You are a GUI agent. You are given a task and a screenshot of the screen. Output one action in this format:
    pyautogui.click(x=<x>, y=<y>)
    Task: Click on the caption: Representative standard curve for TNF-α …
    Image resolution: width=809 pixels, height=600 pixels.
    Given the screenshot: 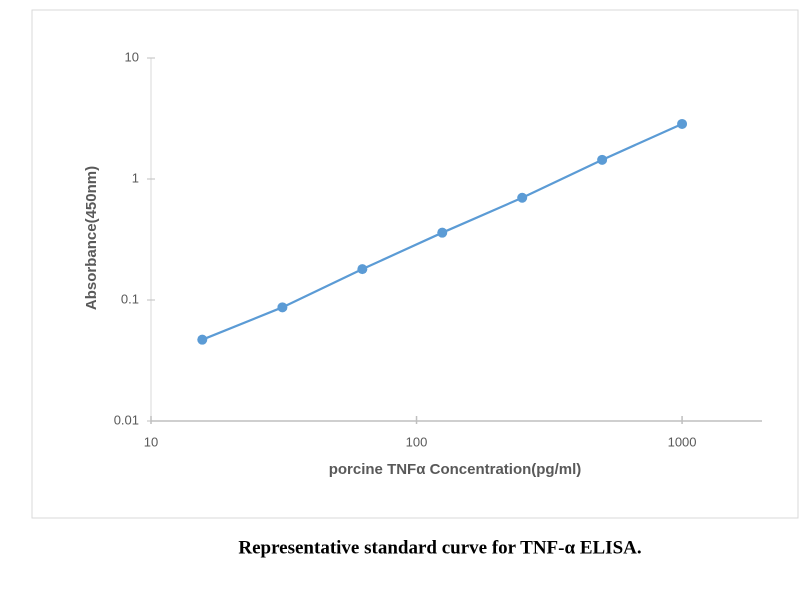 What is the action you would take?
    pyautogui.click(x=439, y=547)
    